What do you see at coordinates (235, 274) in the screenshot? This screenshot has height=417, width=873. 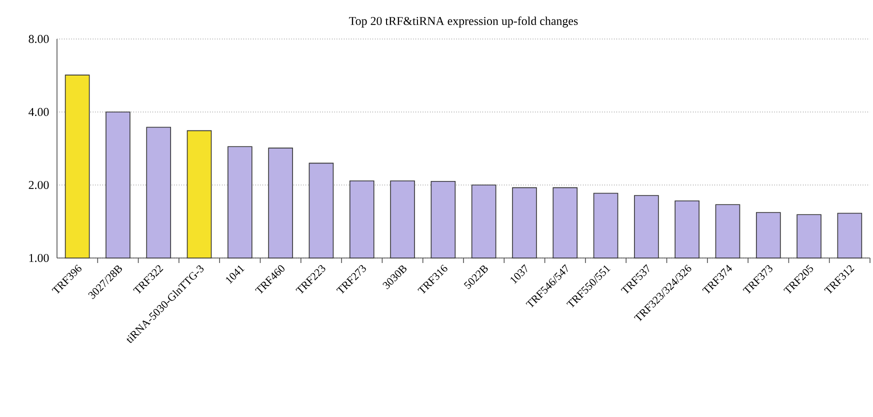 I see `x-tick-label: 1041` at bounding box center [235, 274].